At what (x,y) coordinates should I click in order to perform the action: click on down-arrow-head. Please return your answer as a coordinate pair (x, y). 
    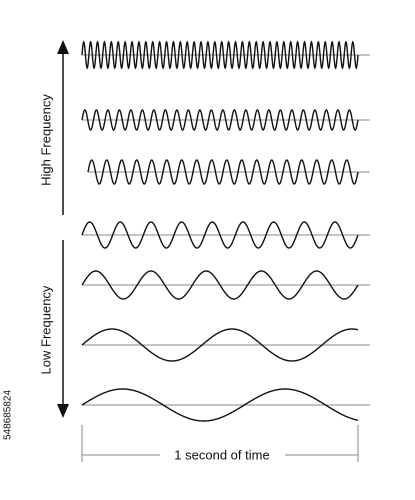
    Looking at the image, I should click on (63, 411).